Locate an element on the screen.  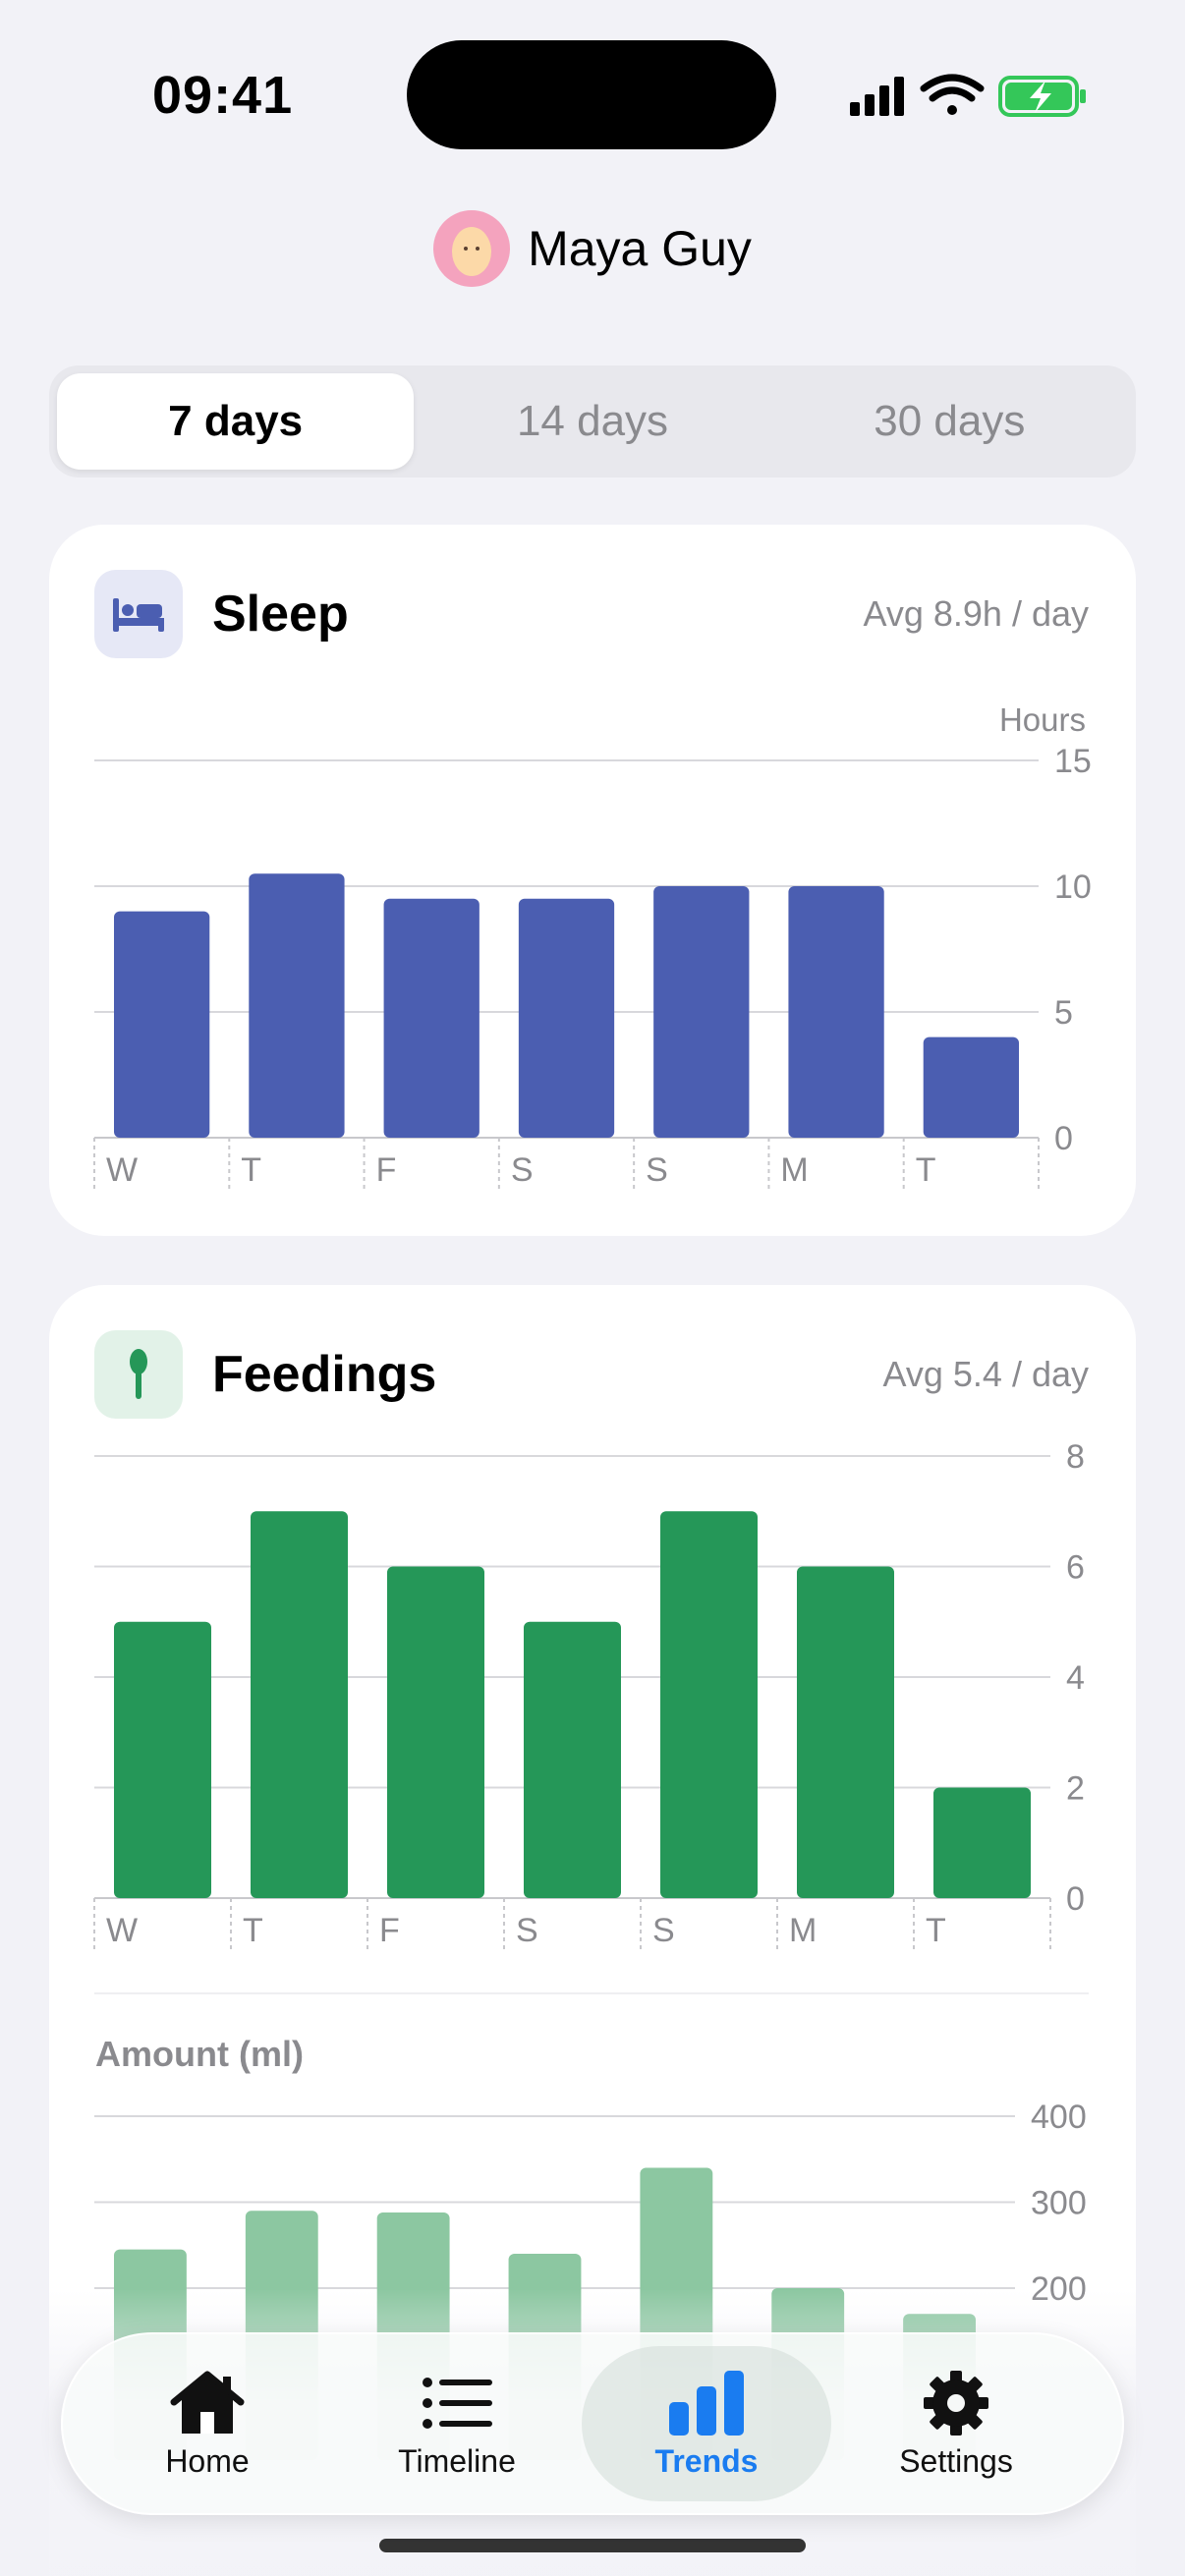
feedings-chart-x-tick-label: F is located at coordinates (389, 1930).